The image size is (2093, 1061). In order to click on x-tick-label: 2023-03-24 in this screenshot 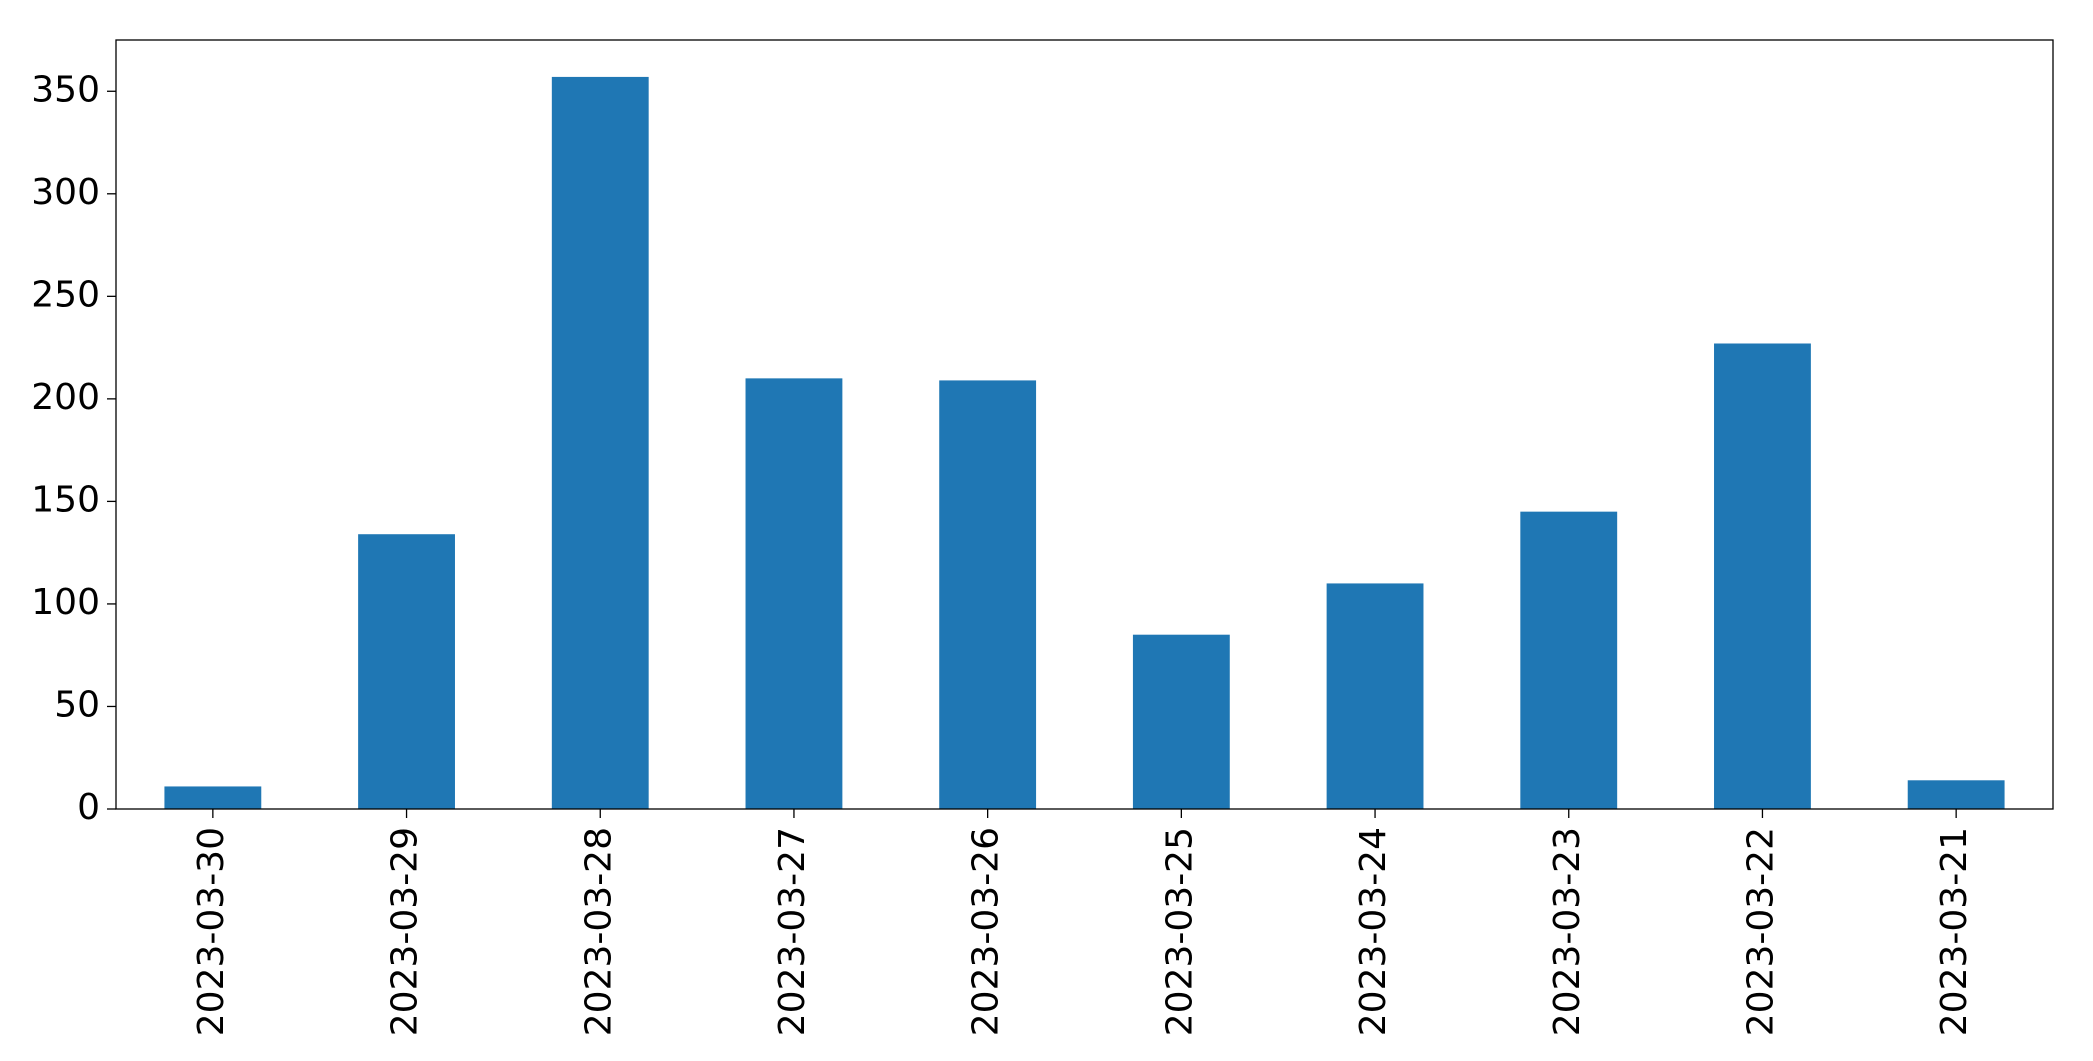, I will do `click(1373, 931)`.